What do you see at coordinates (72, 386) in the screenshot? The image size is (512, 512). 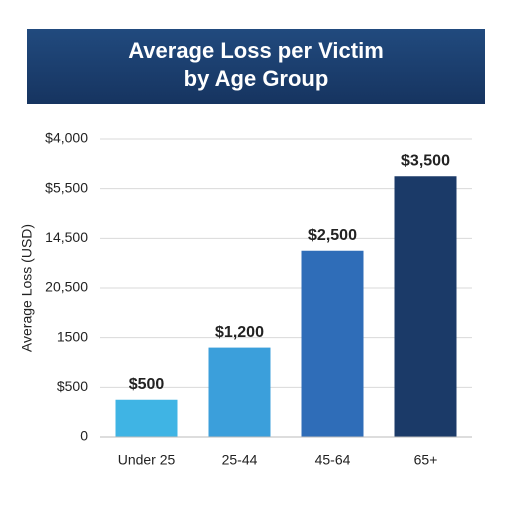 I see `y-tick-label: $500` at bounding box center [72, 386].